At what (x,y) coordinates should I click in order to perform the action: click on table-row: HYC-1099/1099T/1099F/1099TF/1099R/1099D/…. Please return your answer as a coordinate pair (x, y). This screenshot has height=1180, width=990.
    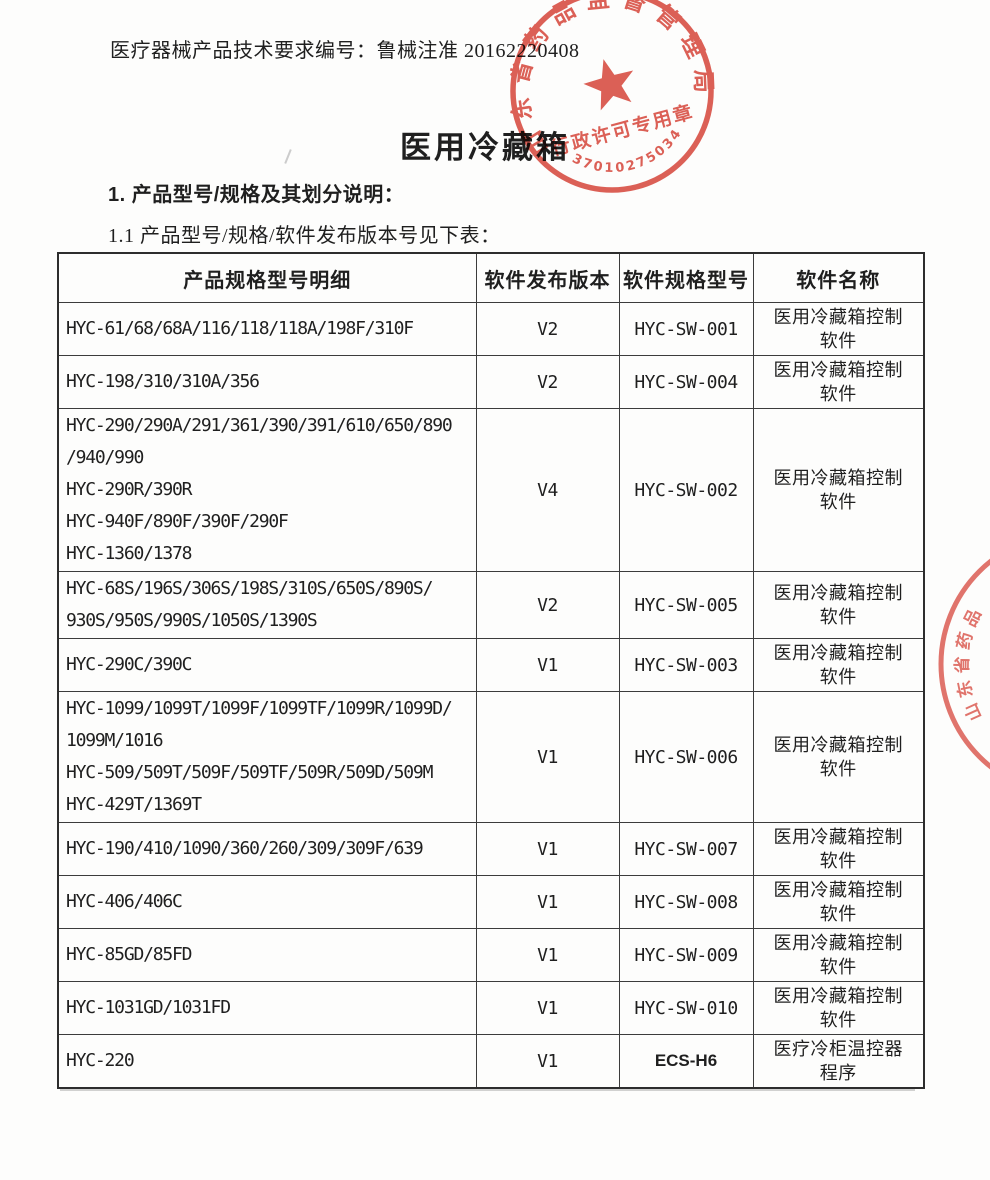
    Looking at the image, I should click on (491, 757).